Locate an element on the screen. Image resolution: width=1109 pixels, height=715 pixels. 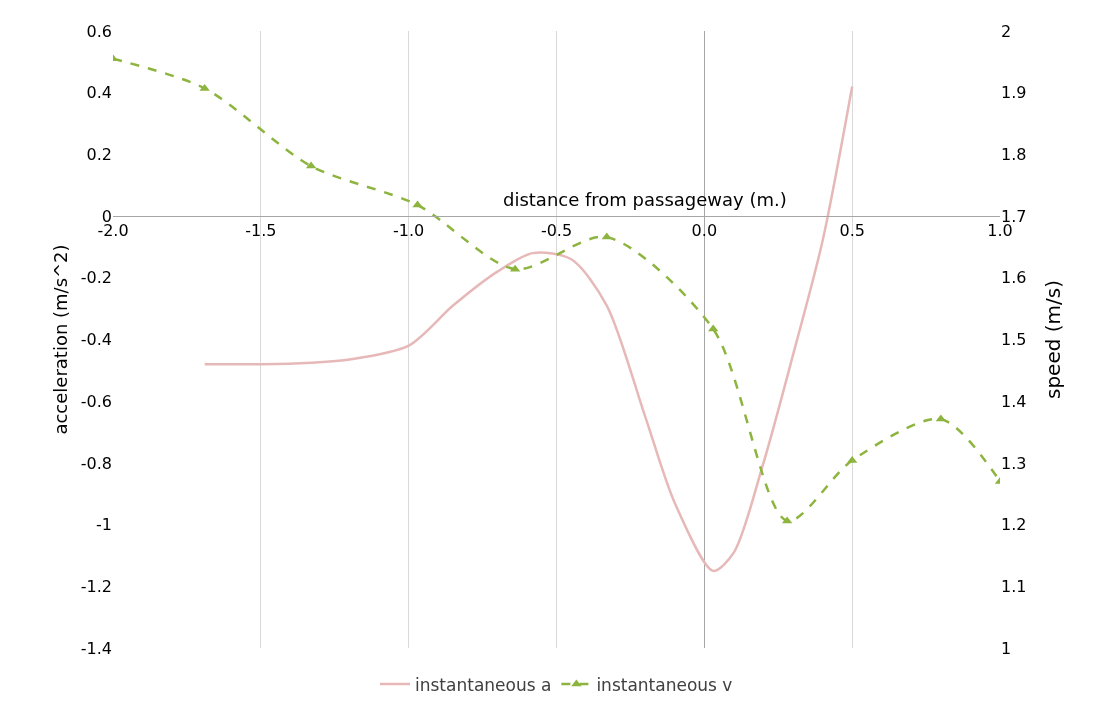
y2-tick-label: 1.3 is located at coordinates (1014, 463).